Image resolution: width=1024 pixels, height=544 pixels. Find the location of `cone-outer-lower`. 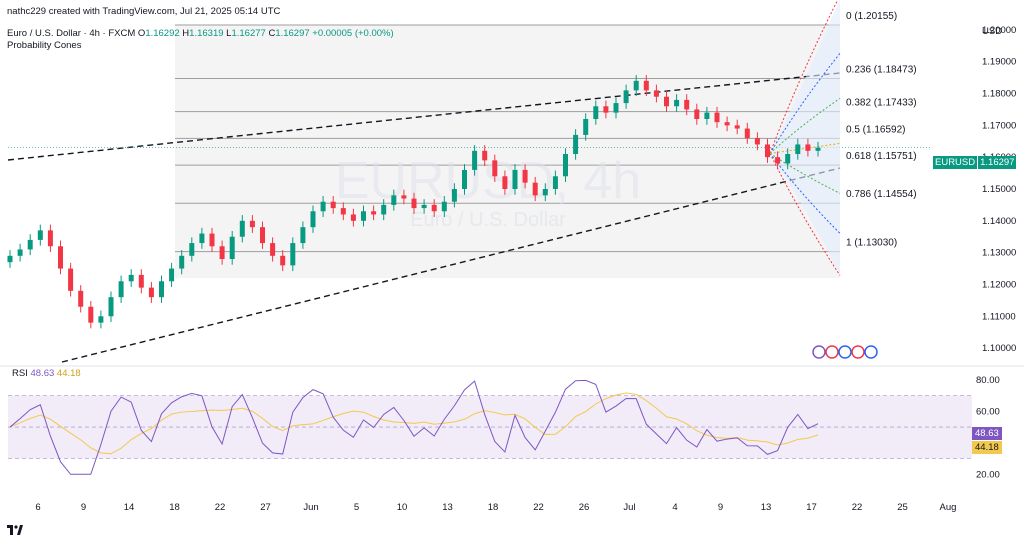

cone-outer-lower is located at coordinates (805, 214).